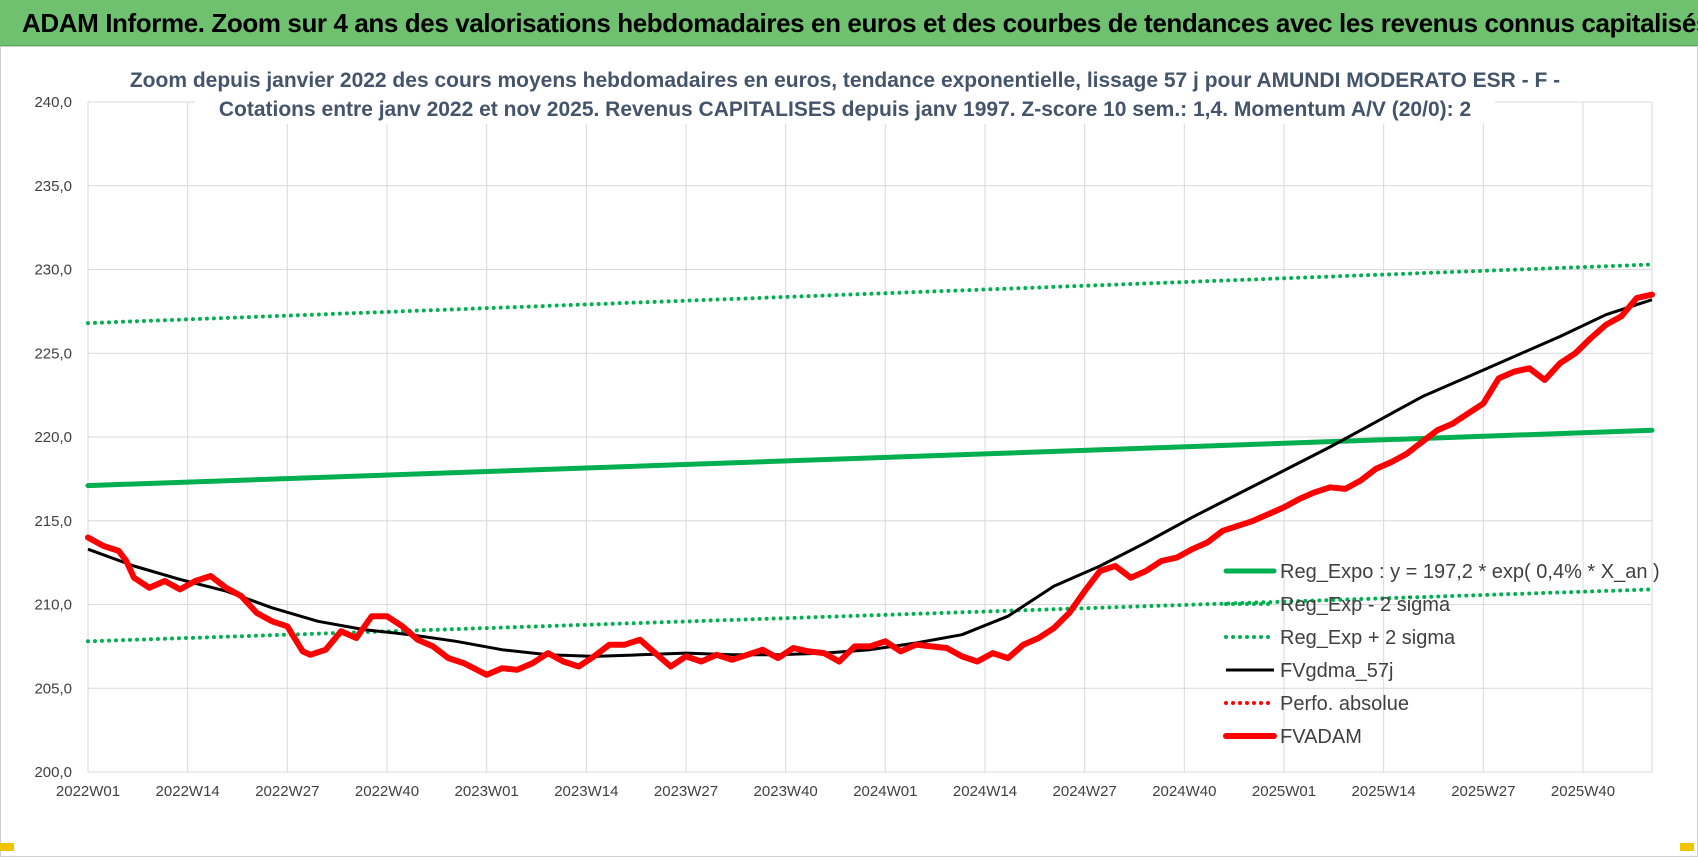 This screenshot has height=857, width=1698. What do you see at coordinates (870, 294) in the screenshot?
I see `series-reg-exp-2-sigma-line` at bounding box center [870, 294].